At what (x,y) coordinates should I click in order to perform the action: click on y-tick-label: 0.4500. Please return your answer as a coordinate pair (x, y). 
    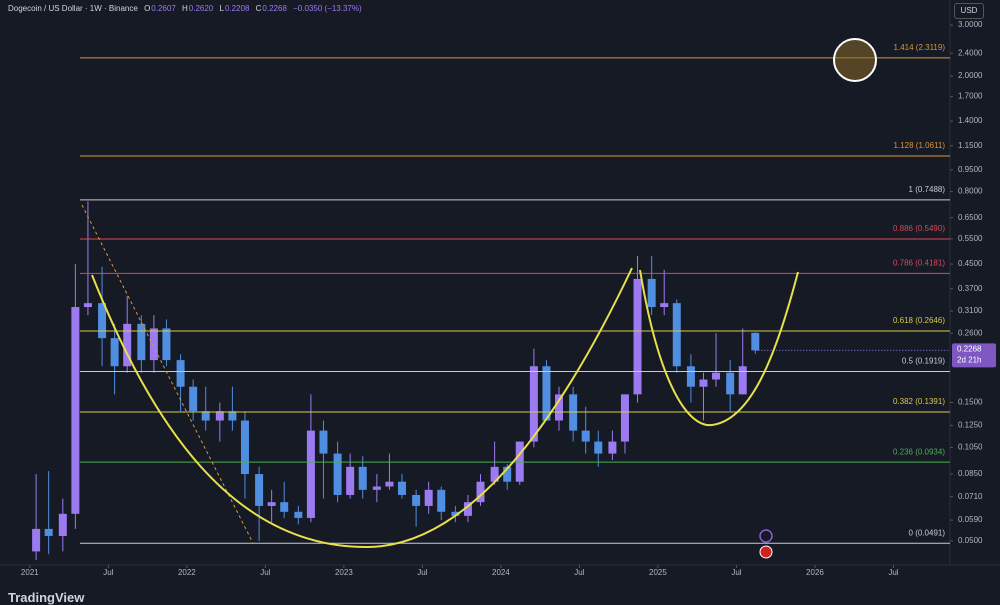
    Looking at the image, I should click on (970, 263).